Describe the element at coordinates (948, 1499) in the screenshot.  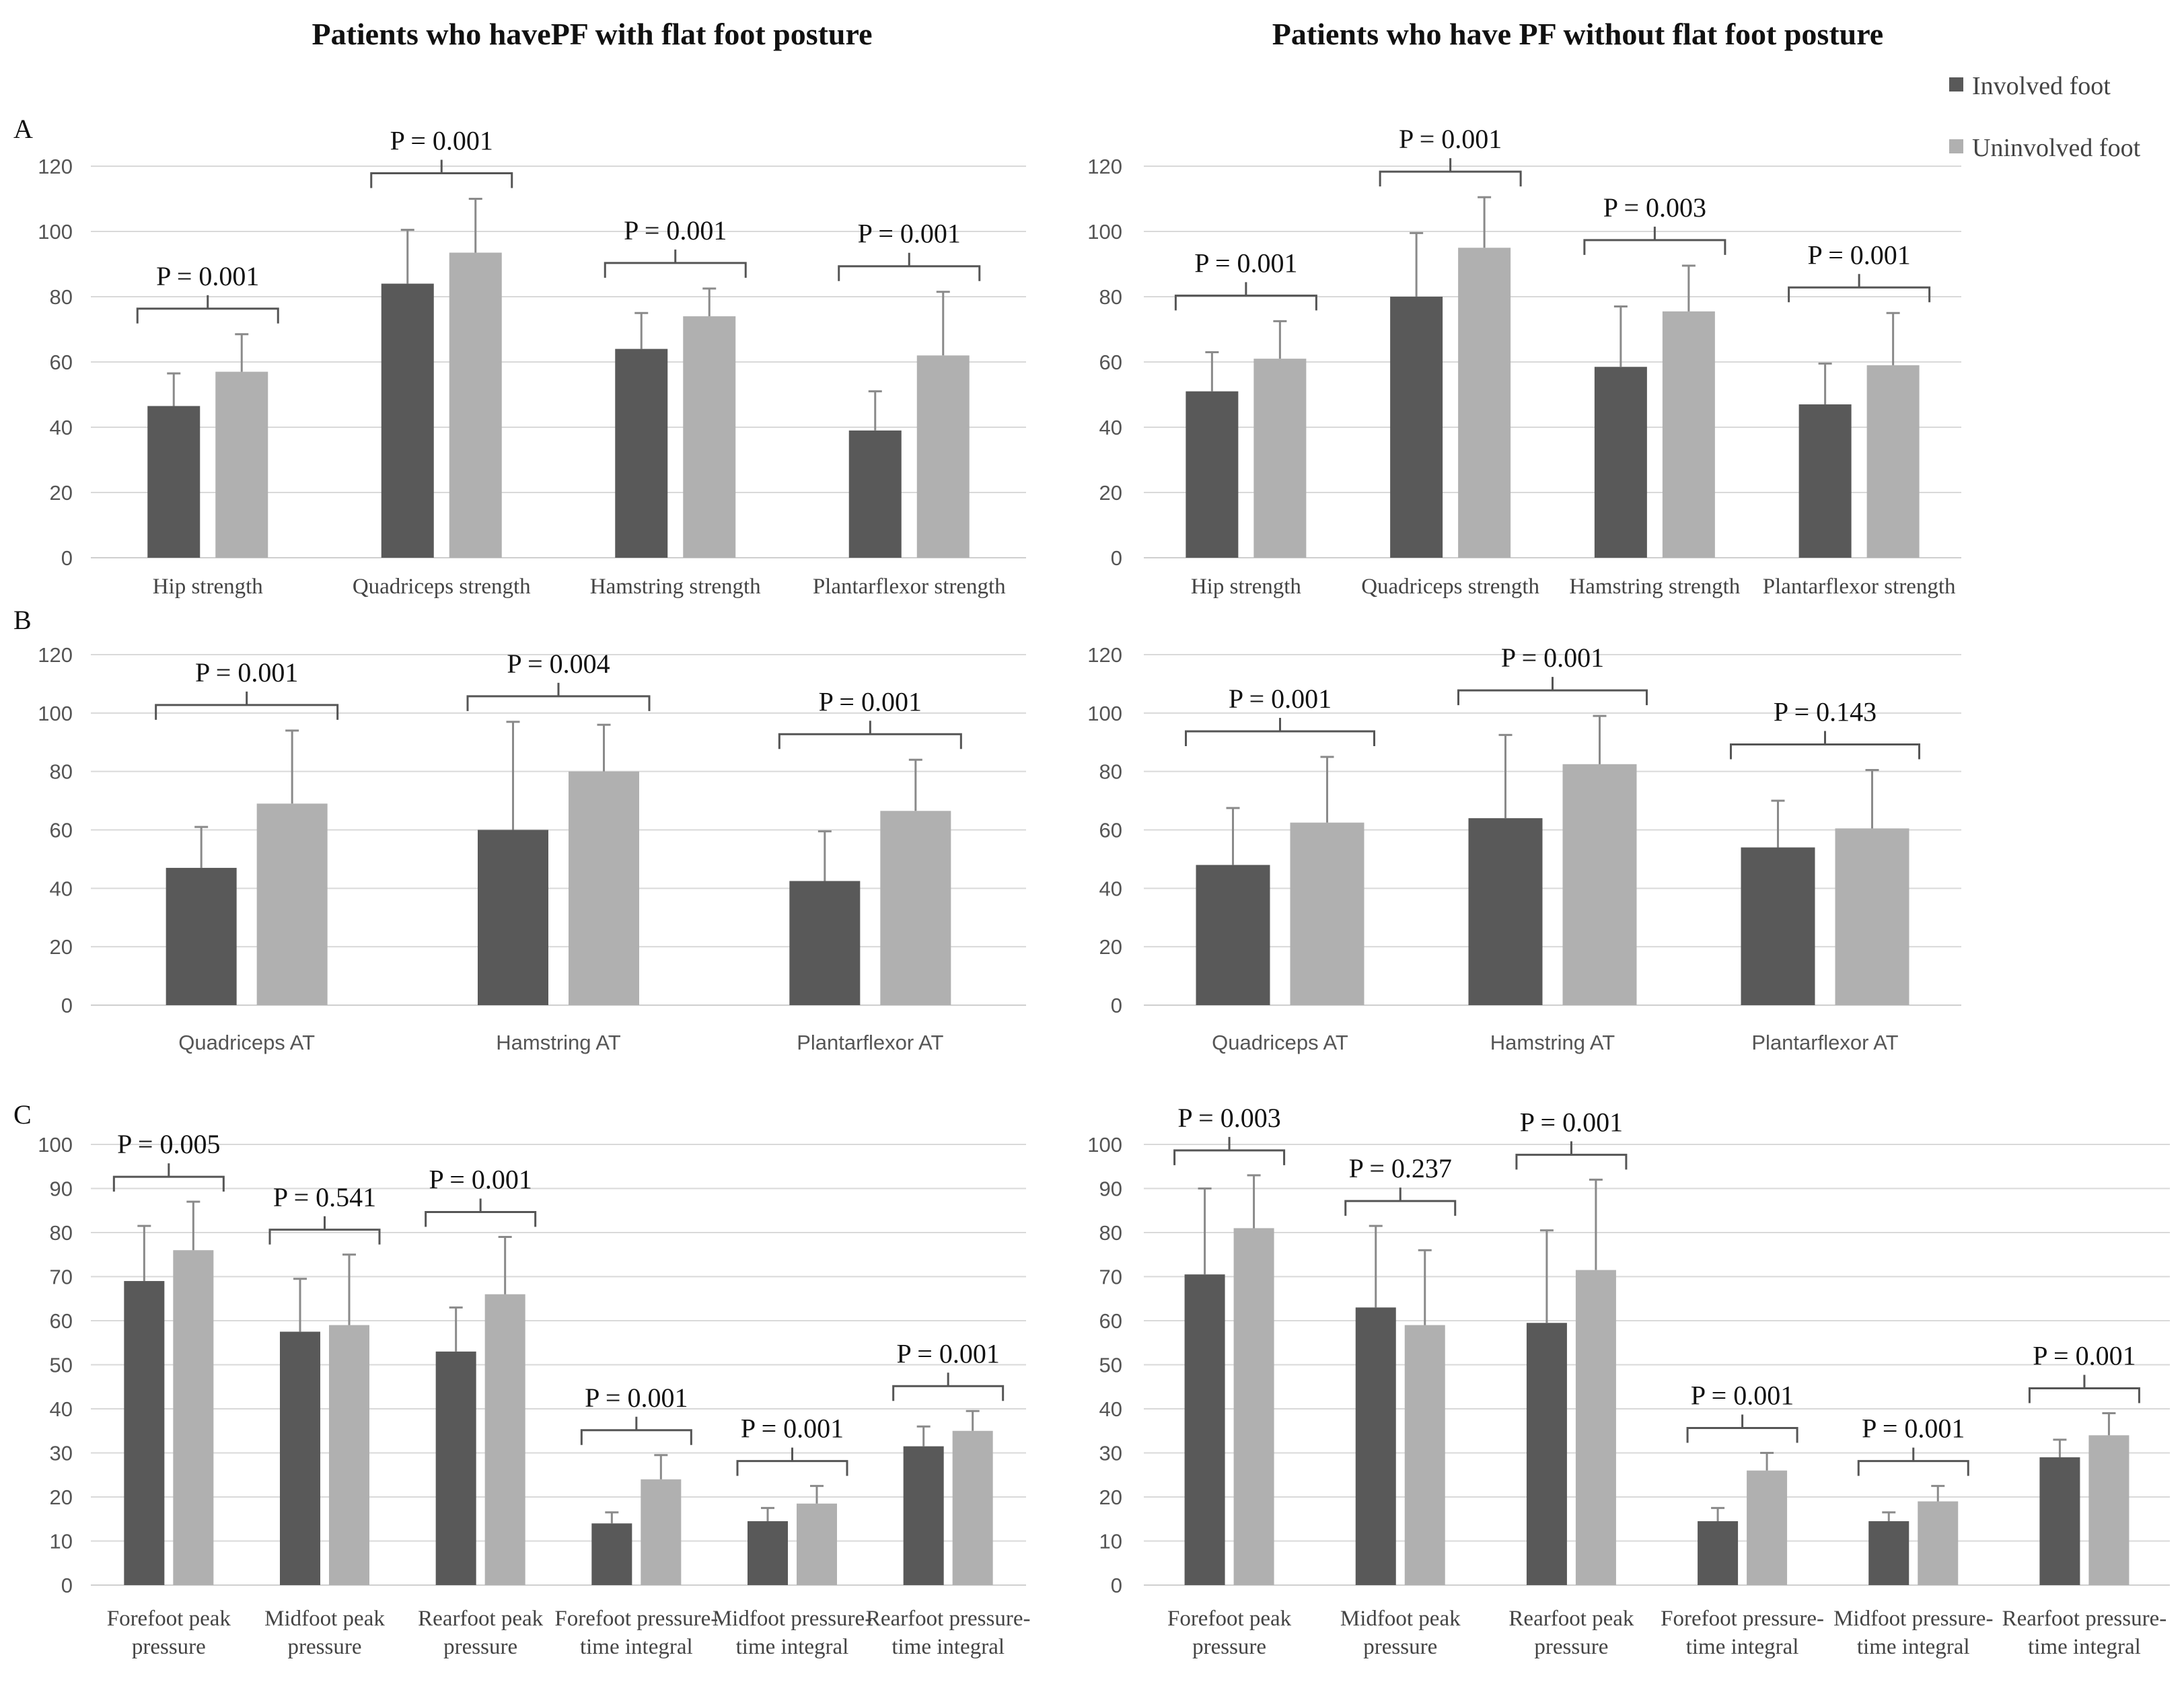
I see `category-group: P = 0.001 Rearfoot pressure-time integral` at that location.